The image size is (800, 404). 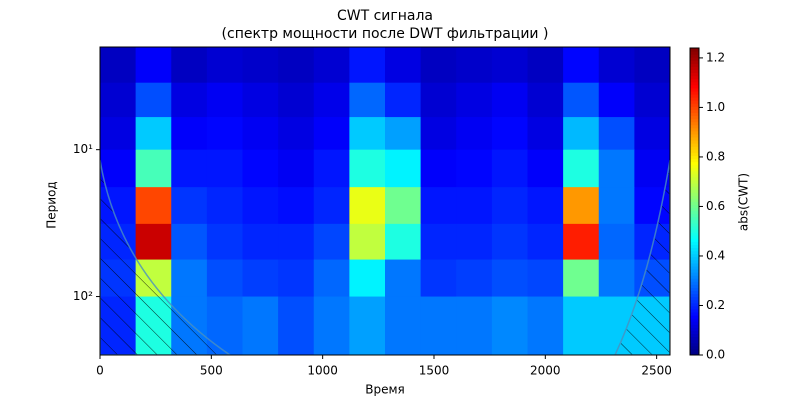 What do you see at coordinates (211, 371) in the screenshot?
I see `x-tick-label: 500` at bounding box center [211, 371].